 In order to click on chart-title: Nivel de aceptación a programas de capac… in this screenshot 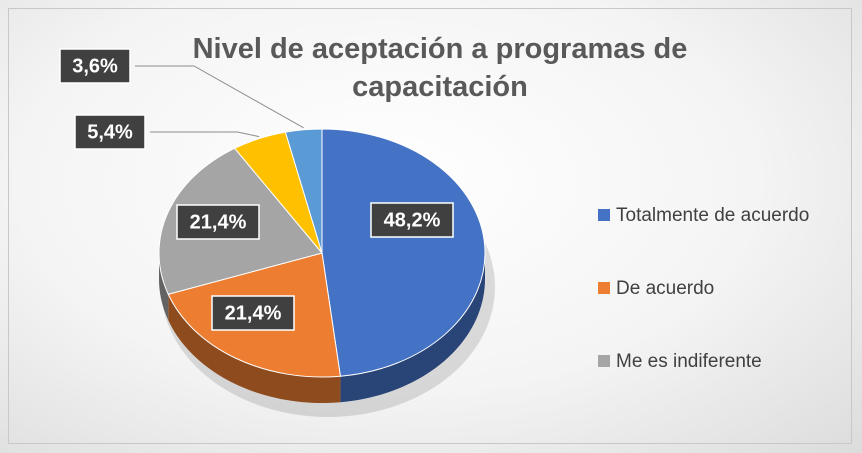, I will do `click(440, 68)`.